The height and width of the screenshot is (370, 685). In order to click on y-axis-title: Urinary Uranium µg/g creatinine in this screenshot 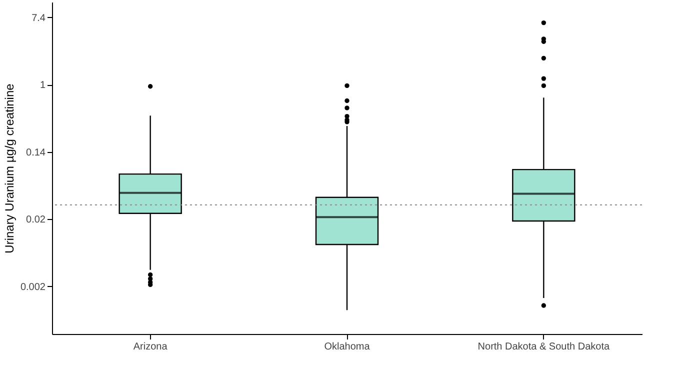, I will do `click(9, 168)`.